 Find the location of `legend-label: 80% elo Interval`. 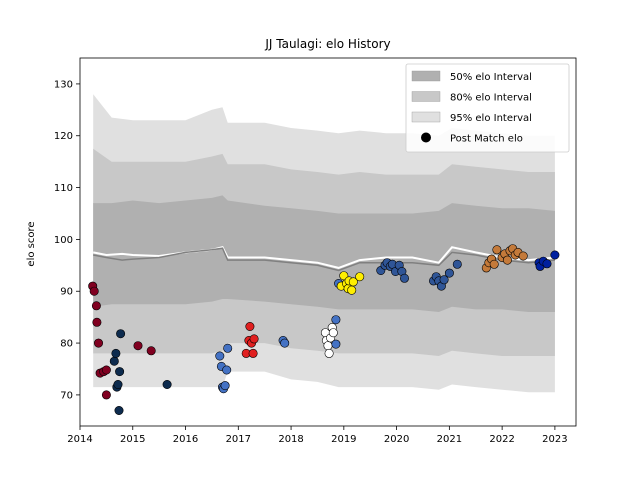

legend-label: 80% elo Interval is located at coordinates (491, 98).